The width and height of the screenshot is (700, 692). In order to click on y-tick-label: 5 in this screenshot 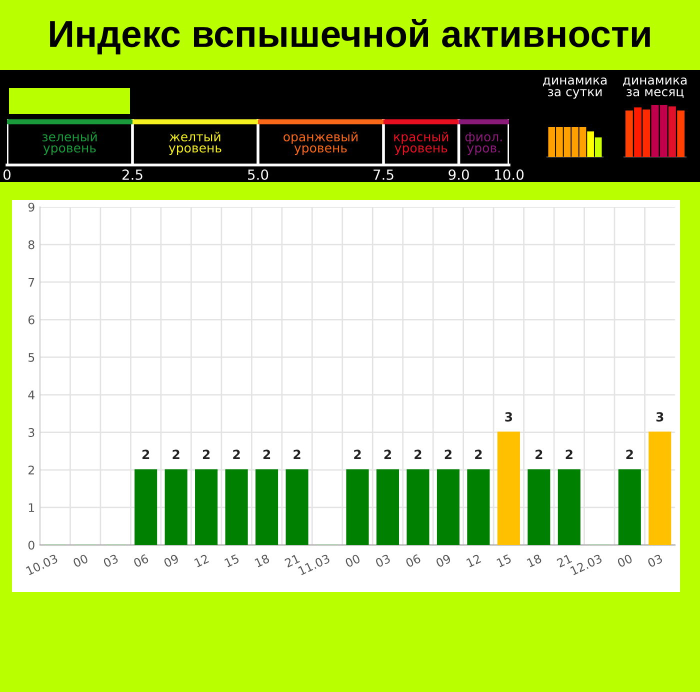, I will do `click(31, 357)`.